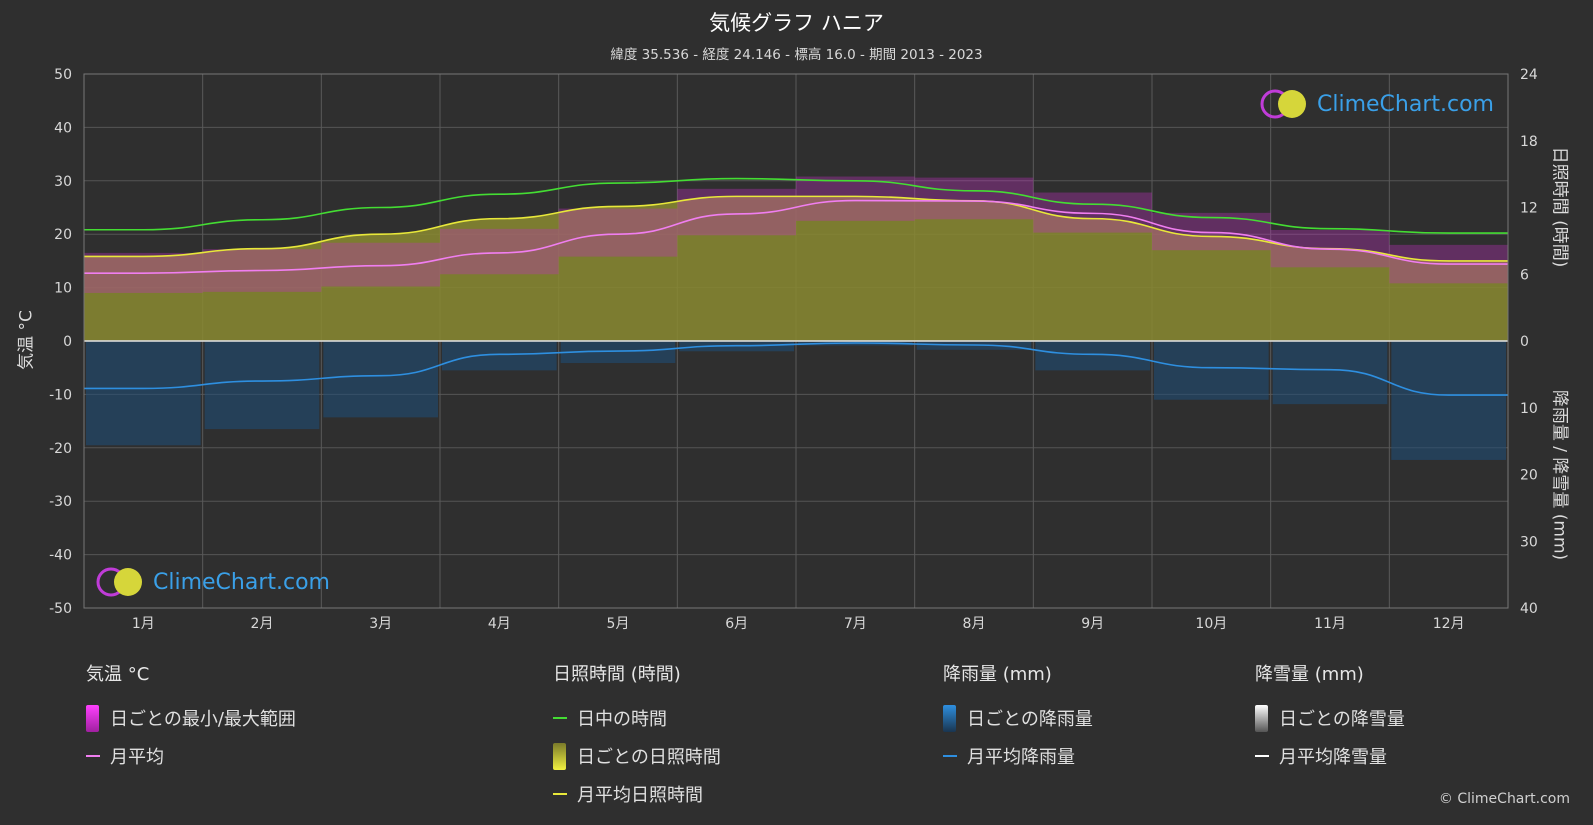  Describe the element at coordinates (1529, 209) in the screenshot. I see `y-tick-right-sunshine: 12` at that location.